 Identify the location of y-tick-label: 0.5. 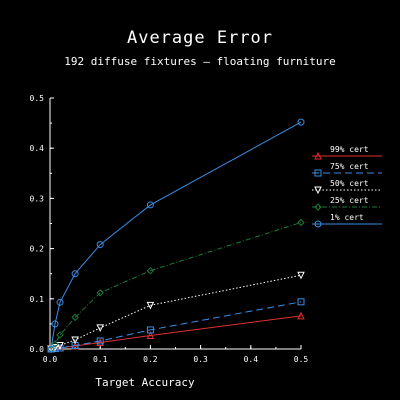
(37, 98).